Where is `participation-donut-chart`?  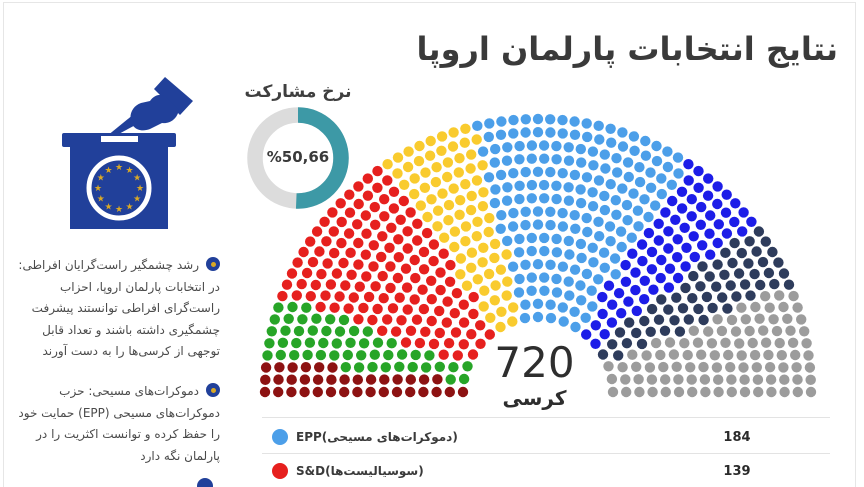
participation-donut-chart is located at coordinates (298, 158).